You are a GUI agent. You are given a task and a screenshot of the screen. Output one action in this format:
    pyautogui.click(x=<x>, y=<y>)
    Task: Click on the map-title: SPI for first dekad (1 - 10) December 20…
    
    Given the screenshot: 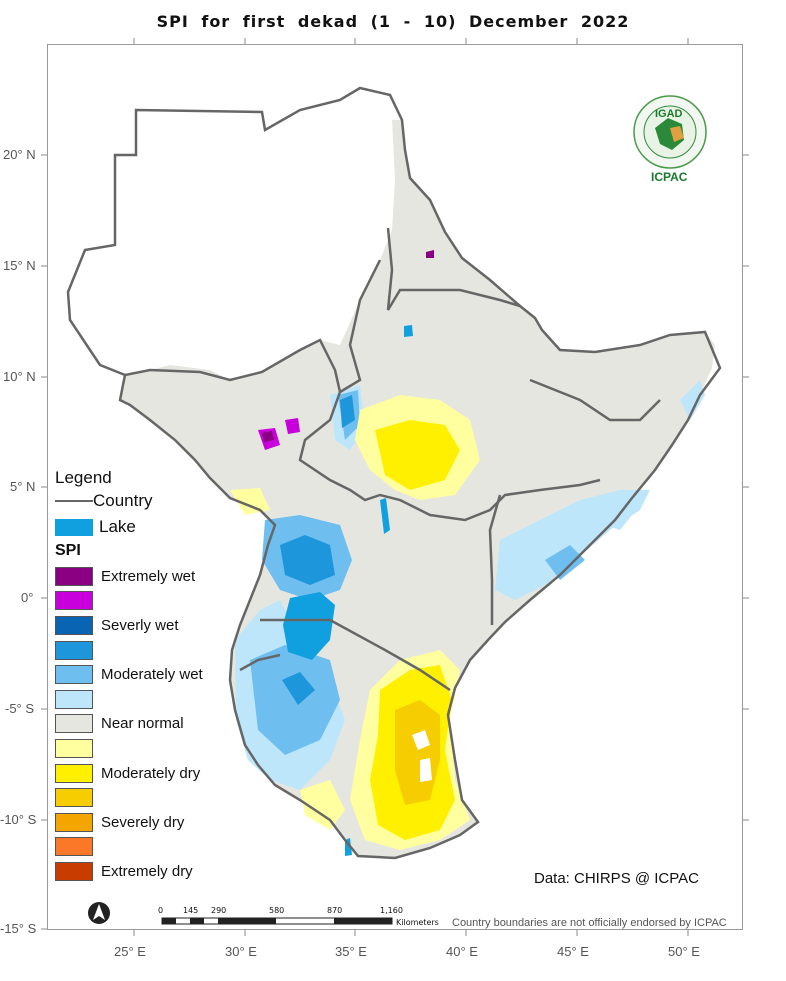 What is the action you would take?
    pyautogui.click(x=393, y=21)
    